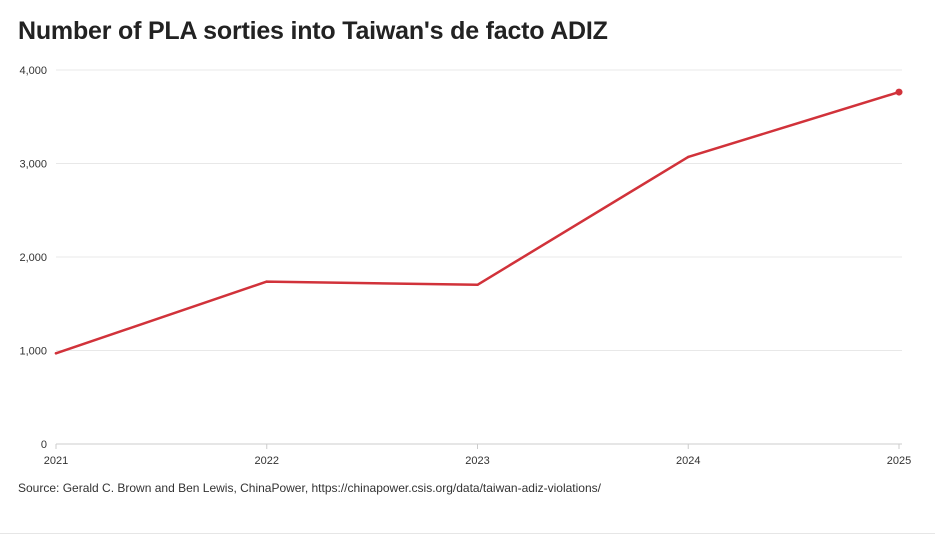 The image size is (935, 535). I want to click on x-axis-tick-labels: 2021 2022 2023 2024 2025, so click(477, 461).